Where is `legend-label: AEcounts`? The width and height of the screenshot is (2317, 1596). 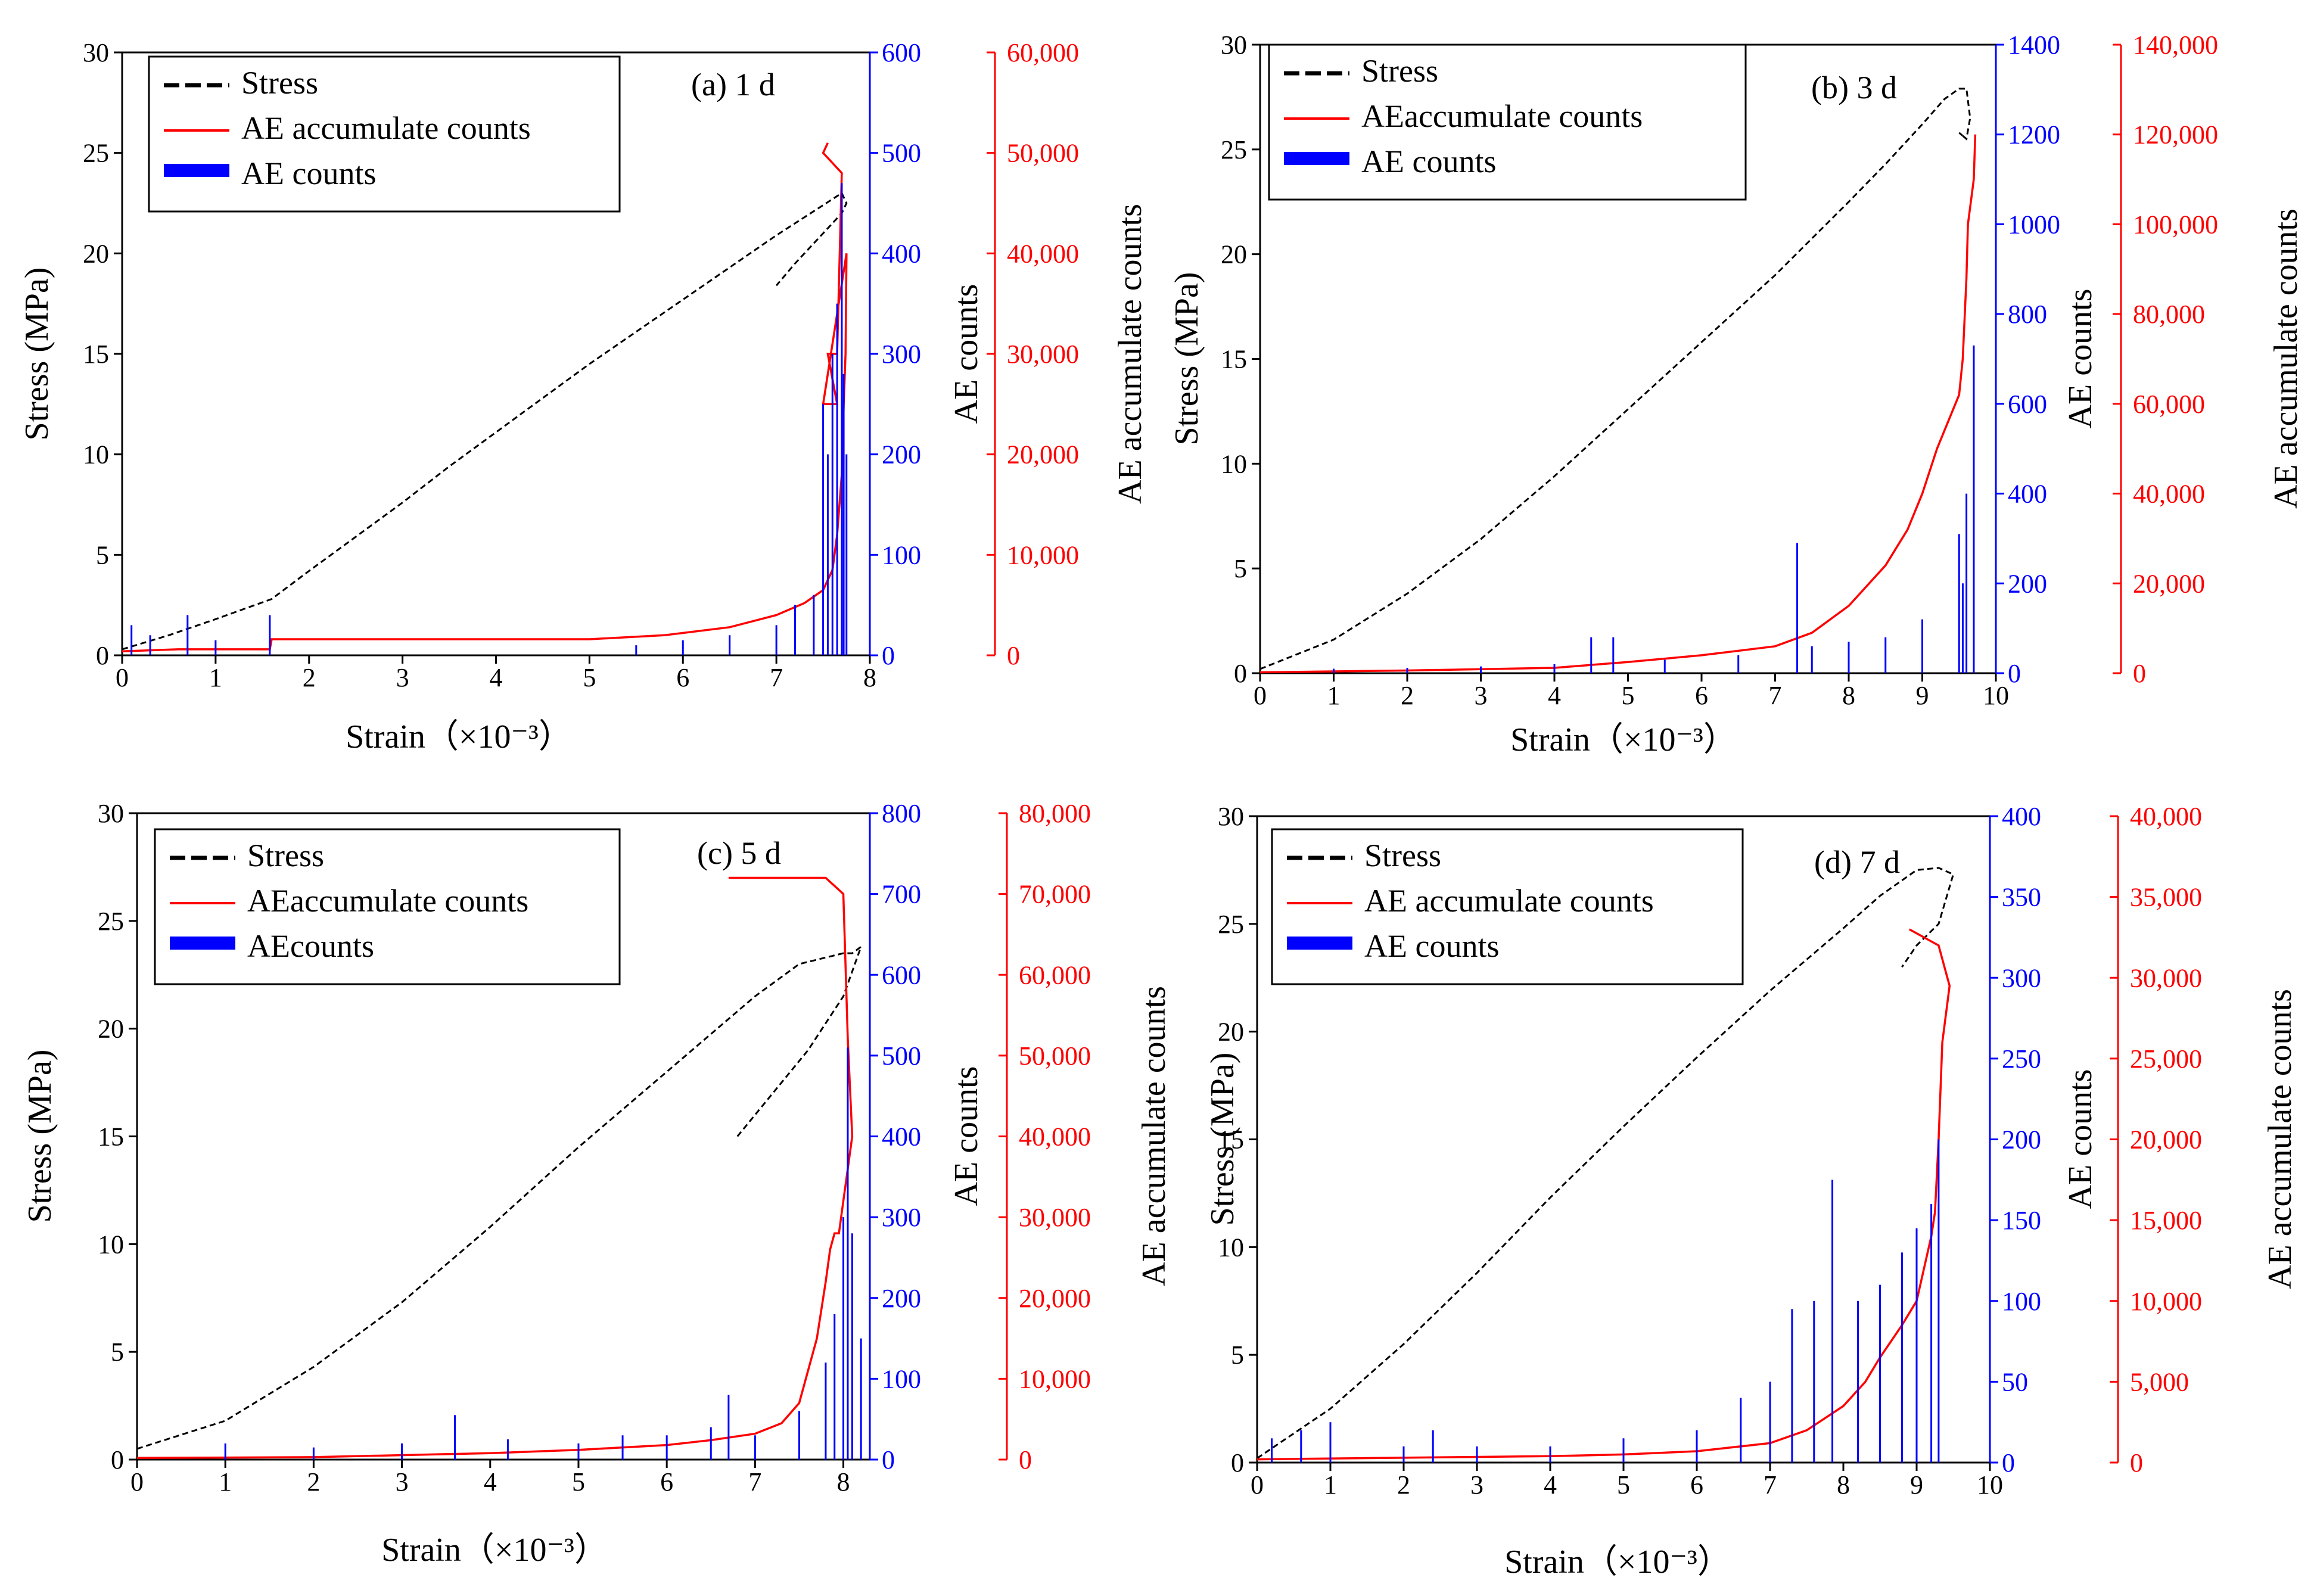 legend-label: AEcounts is located at coordinates (311, 946).